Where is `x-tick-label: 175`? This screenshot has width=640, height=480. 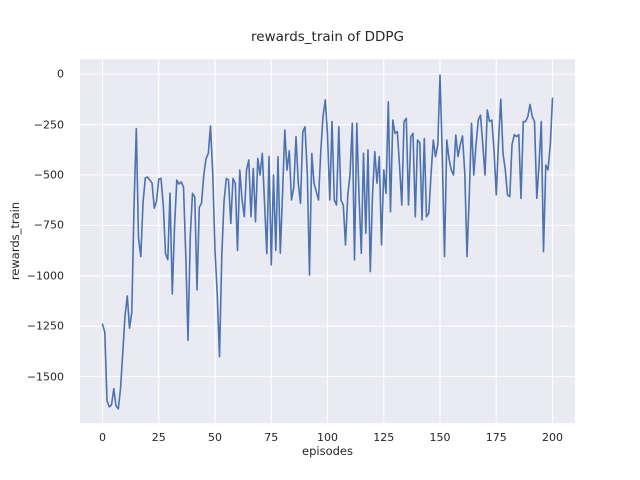
x-tick-label: 175 is located at coordinates (496, 437).